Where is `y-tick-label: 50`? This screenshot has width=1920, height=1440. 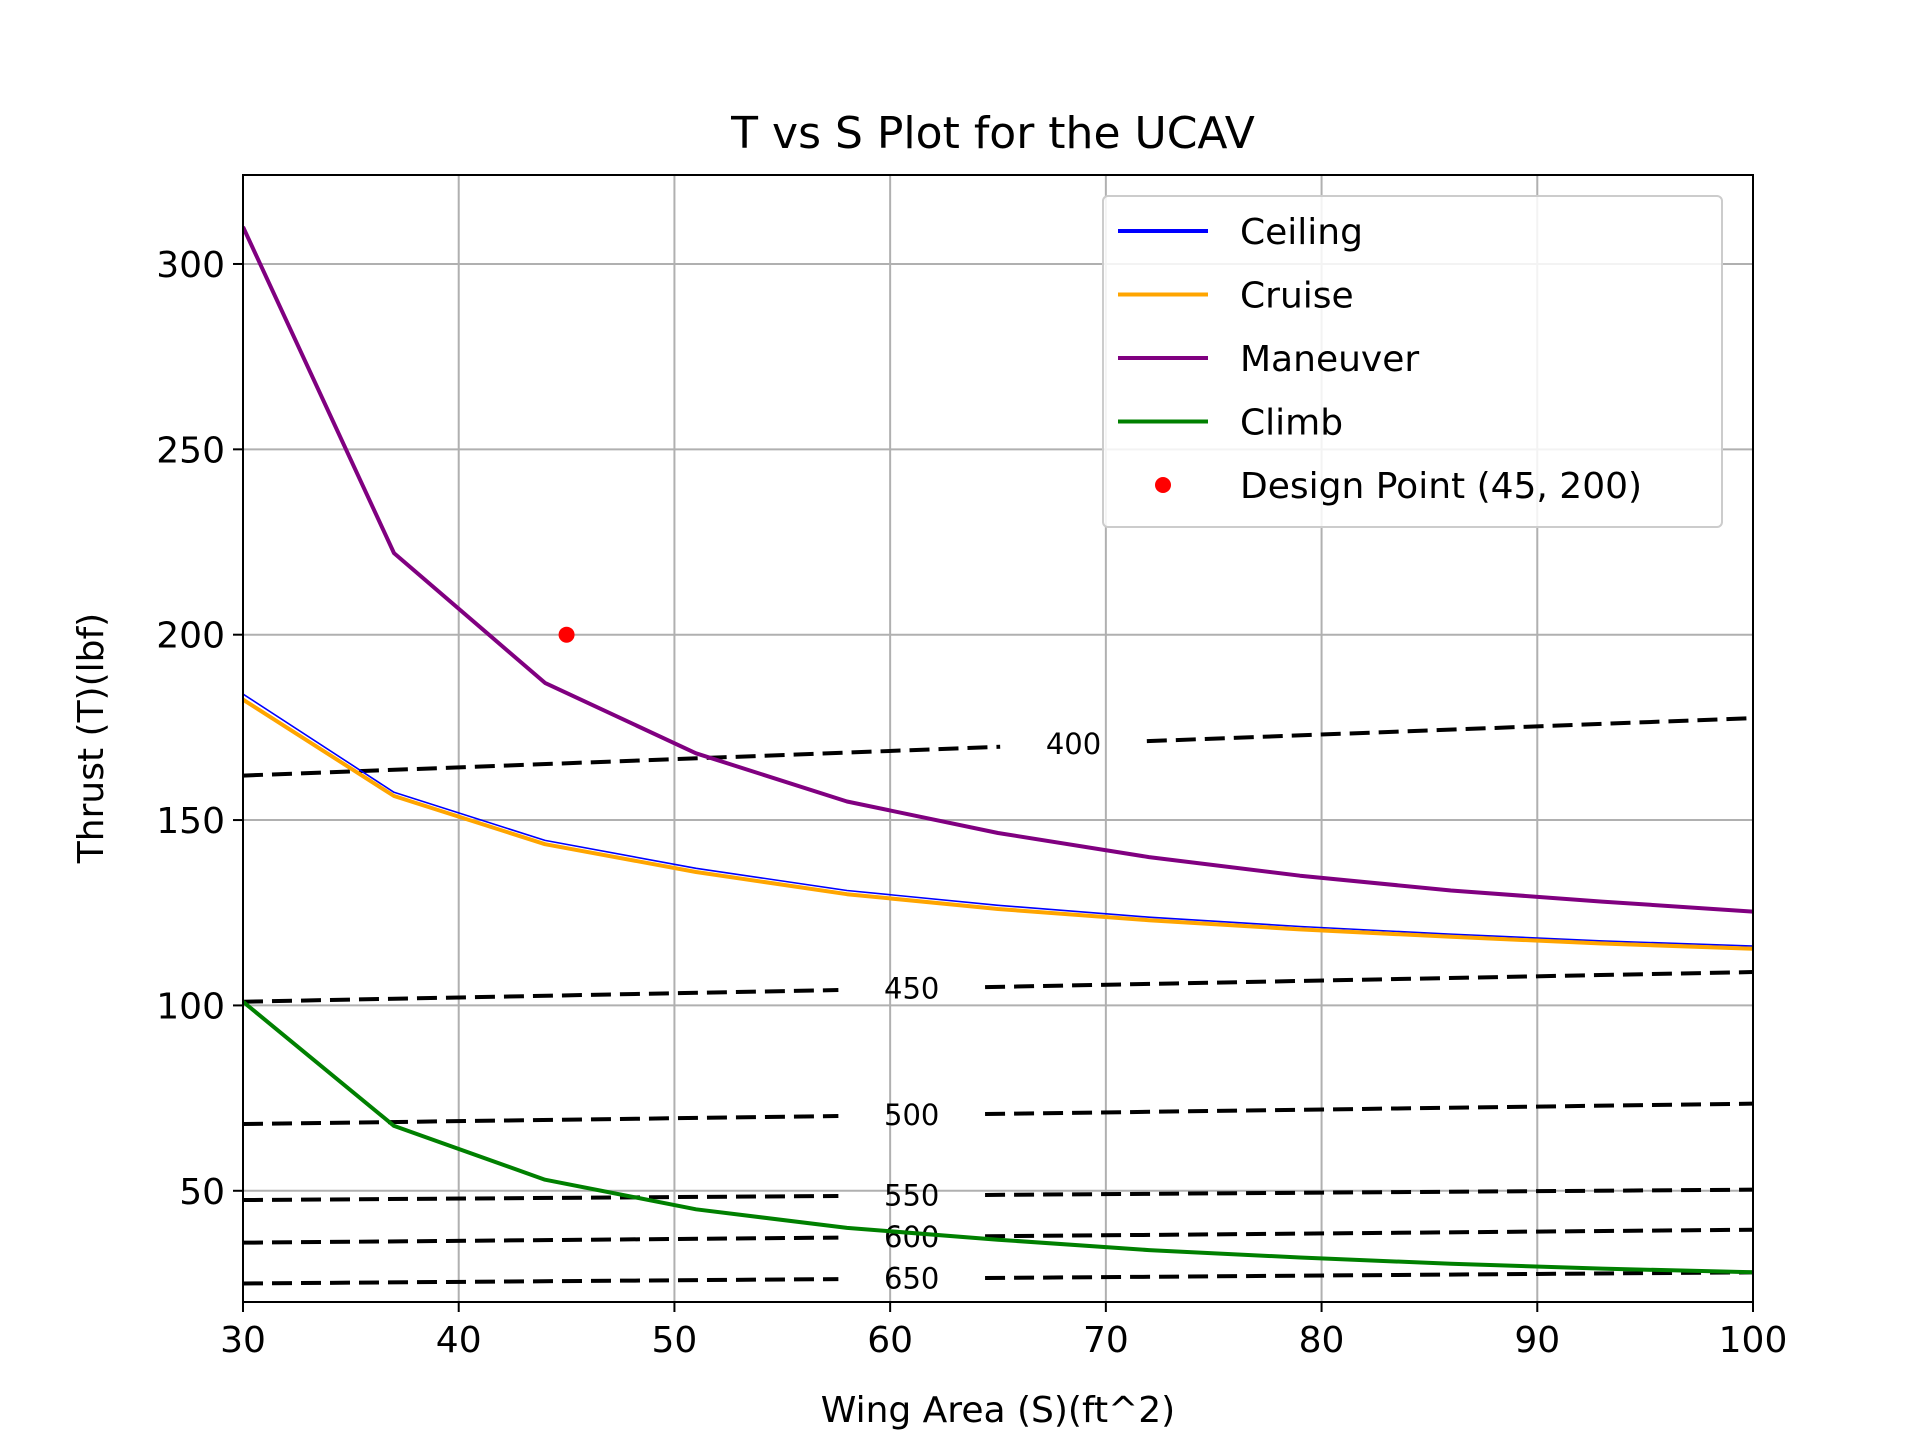 y-tick-label: 50 is located at coordinates (202, 1192).